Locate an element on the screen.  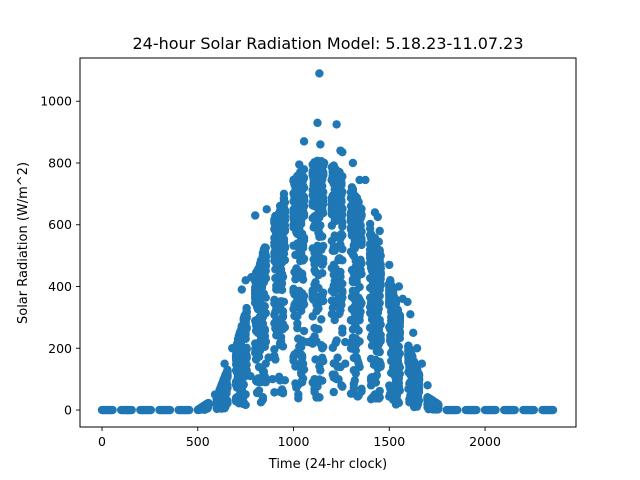
y-tick-label: 1000 is located at coordinates (56, 101).